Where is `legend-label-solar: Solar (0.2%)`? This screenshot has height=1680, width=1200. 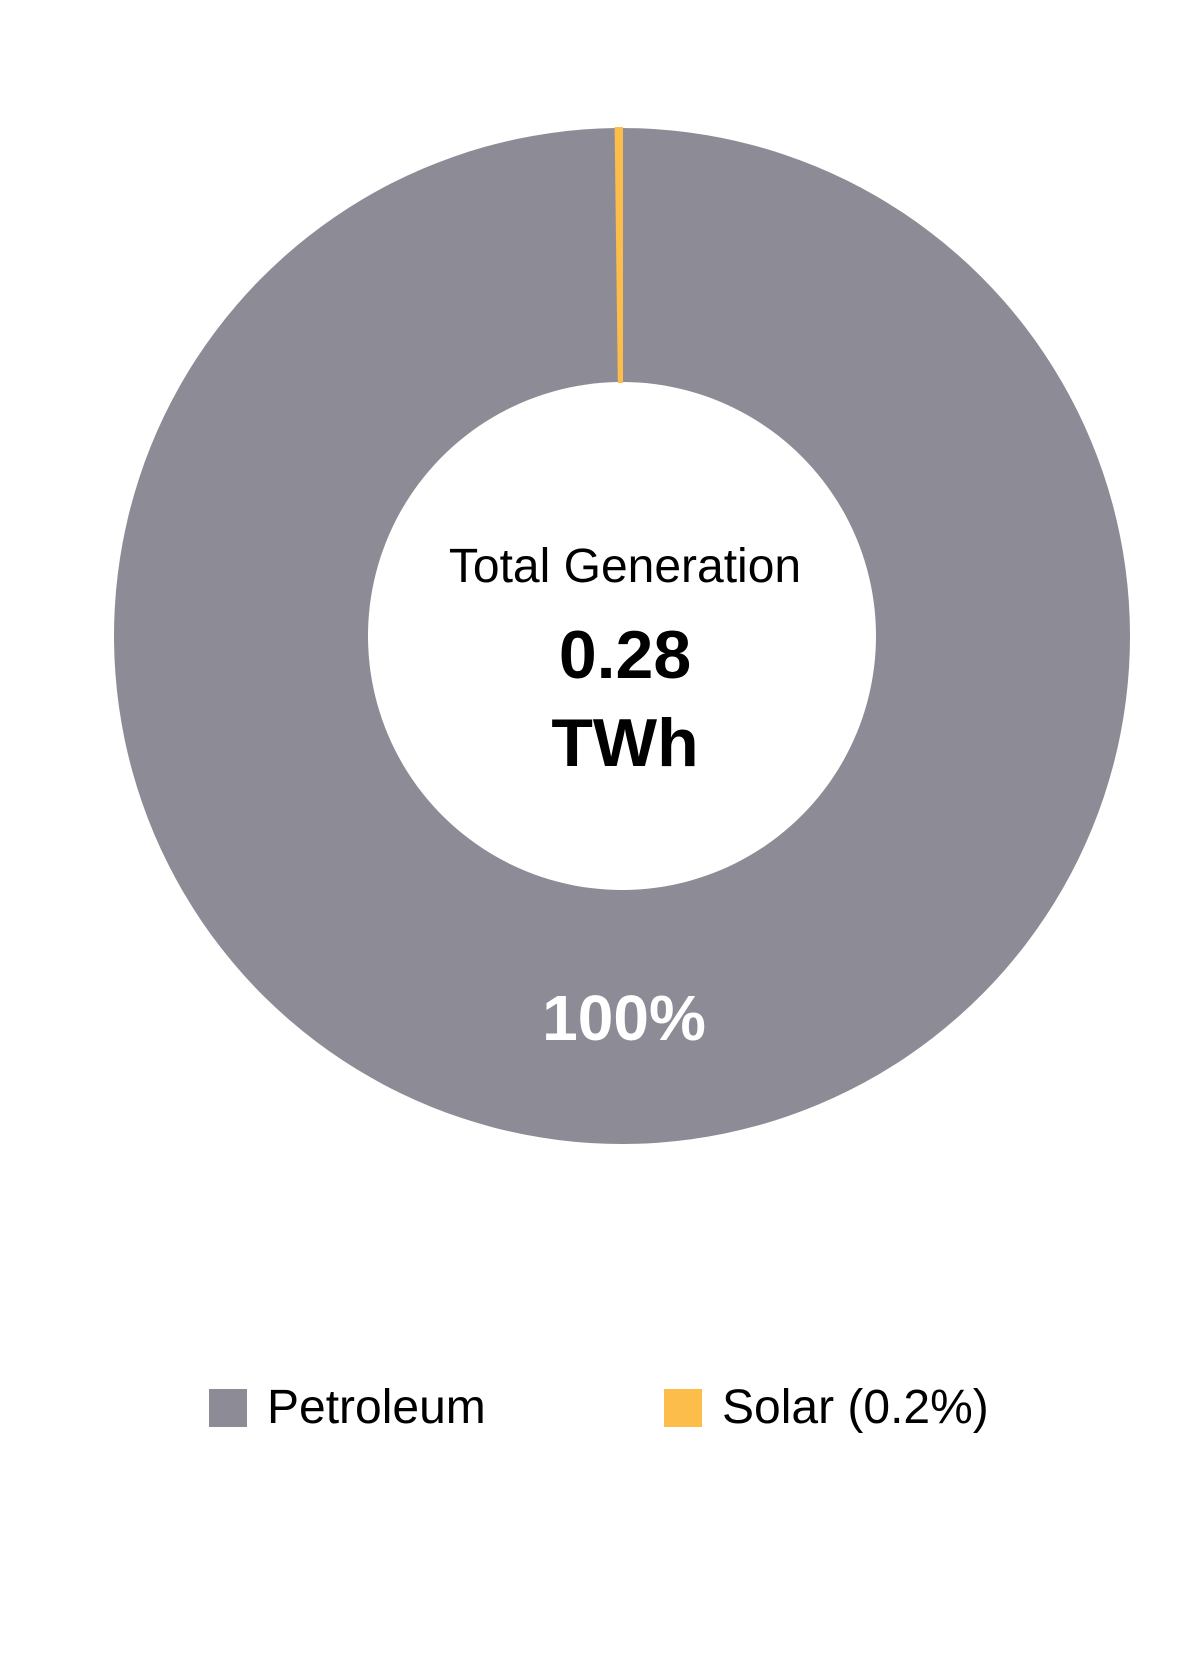 legend-label-solar: Solar (0.2%) is located at coordinates (855, 1407).